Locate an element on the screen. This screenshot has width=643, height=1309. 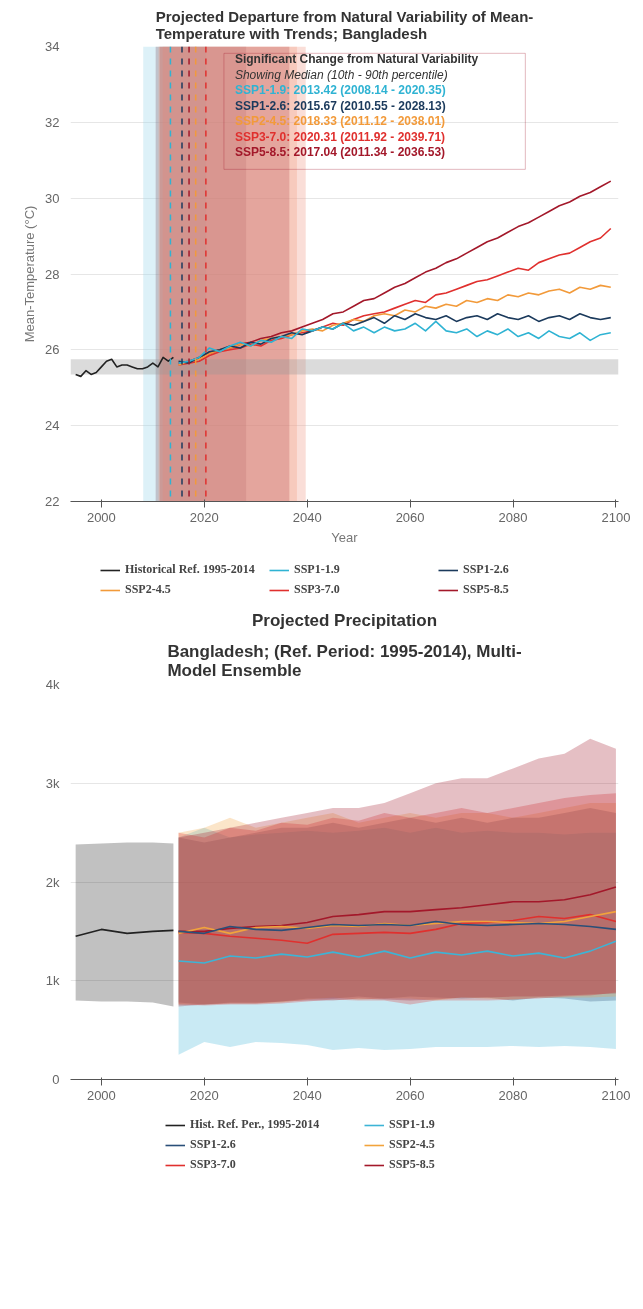
y-tick-label: 4k is located at coordinates (52, 684).